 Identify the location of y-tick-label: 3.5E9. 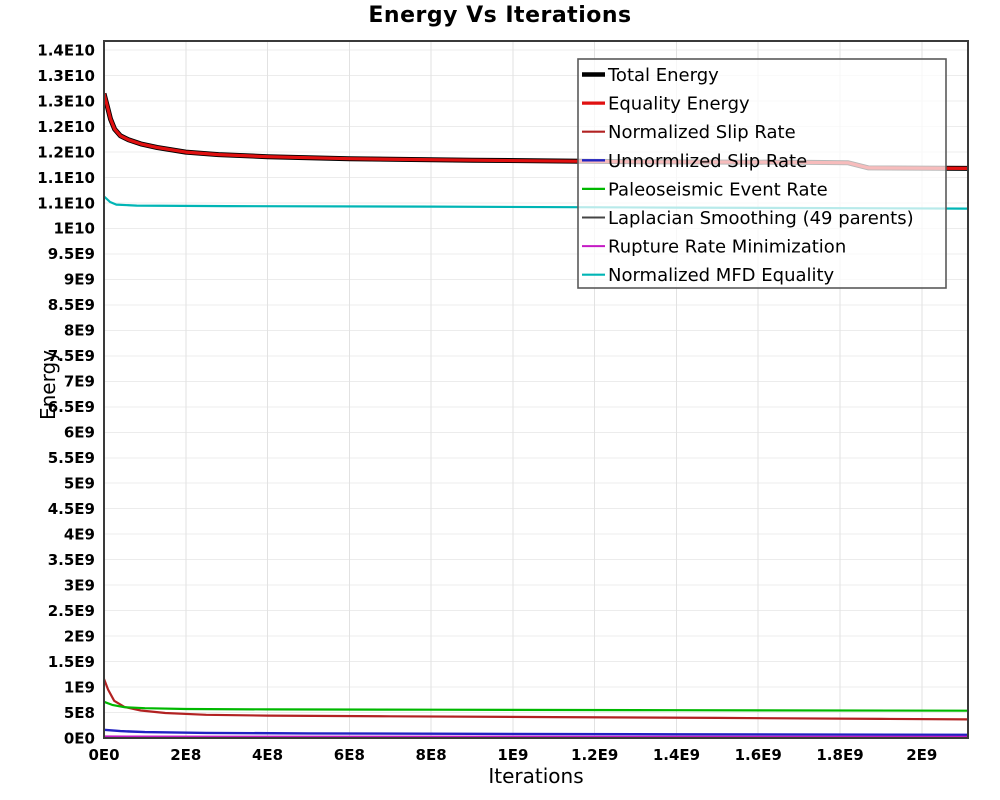
(71, 560).